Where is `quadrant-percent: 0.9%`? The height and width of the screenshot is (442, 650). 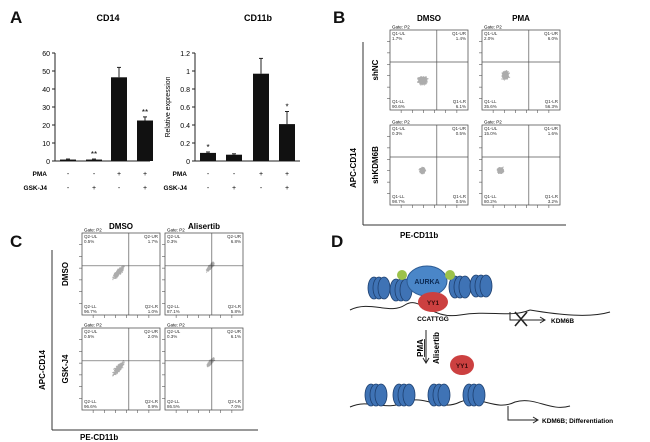
quadrant-percent: 0.9% is located at coordinates (153, 406).